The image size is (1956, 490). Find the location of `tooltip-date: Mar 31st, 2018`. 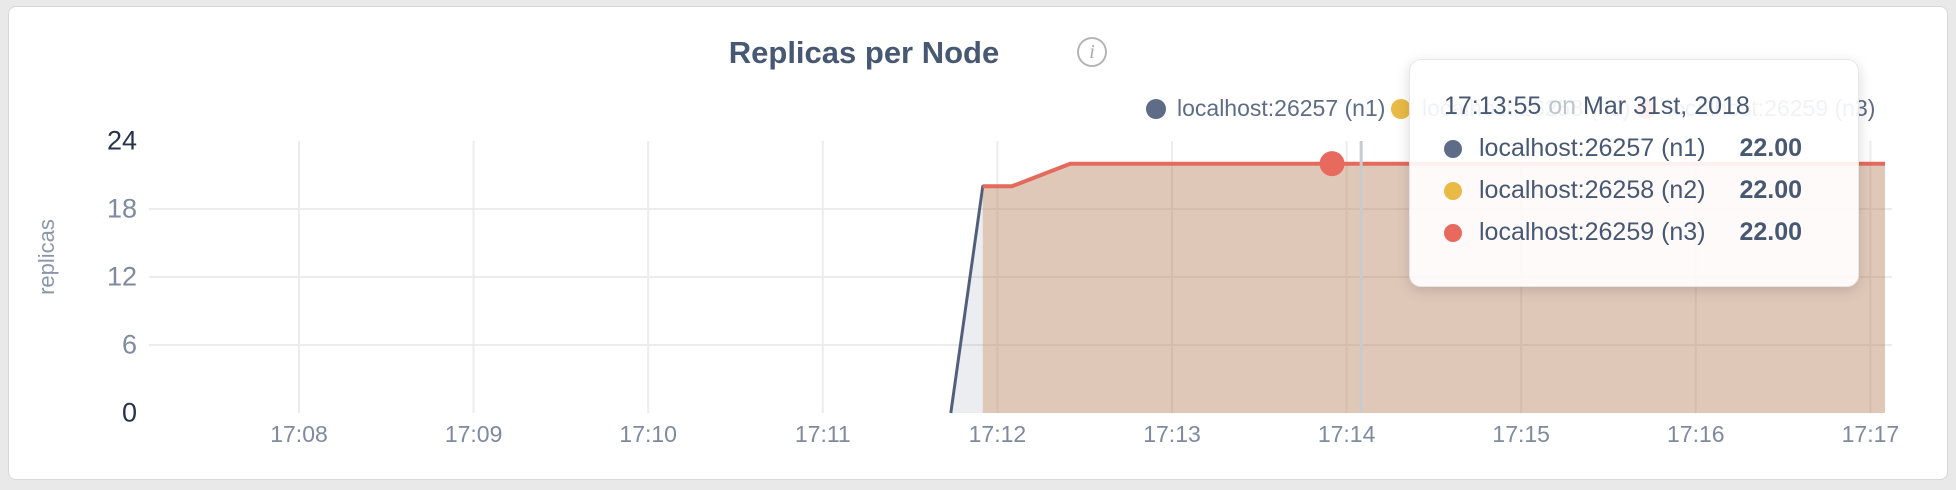

tooltip-date: Mar 31st, 2018 is located at coordinates (1666, 106).